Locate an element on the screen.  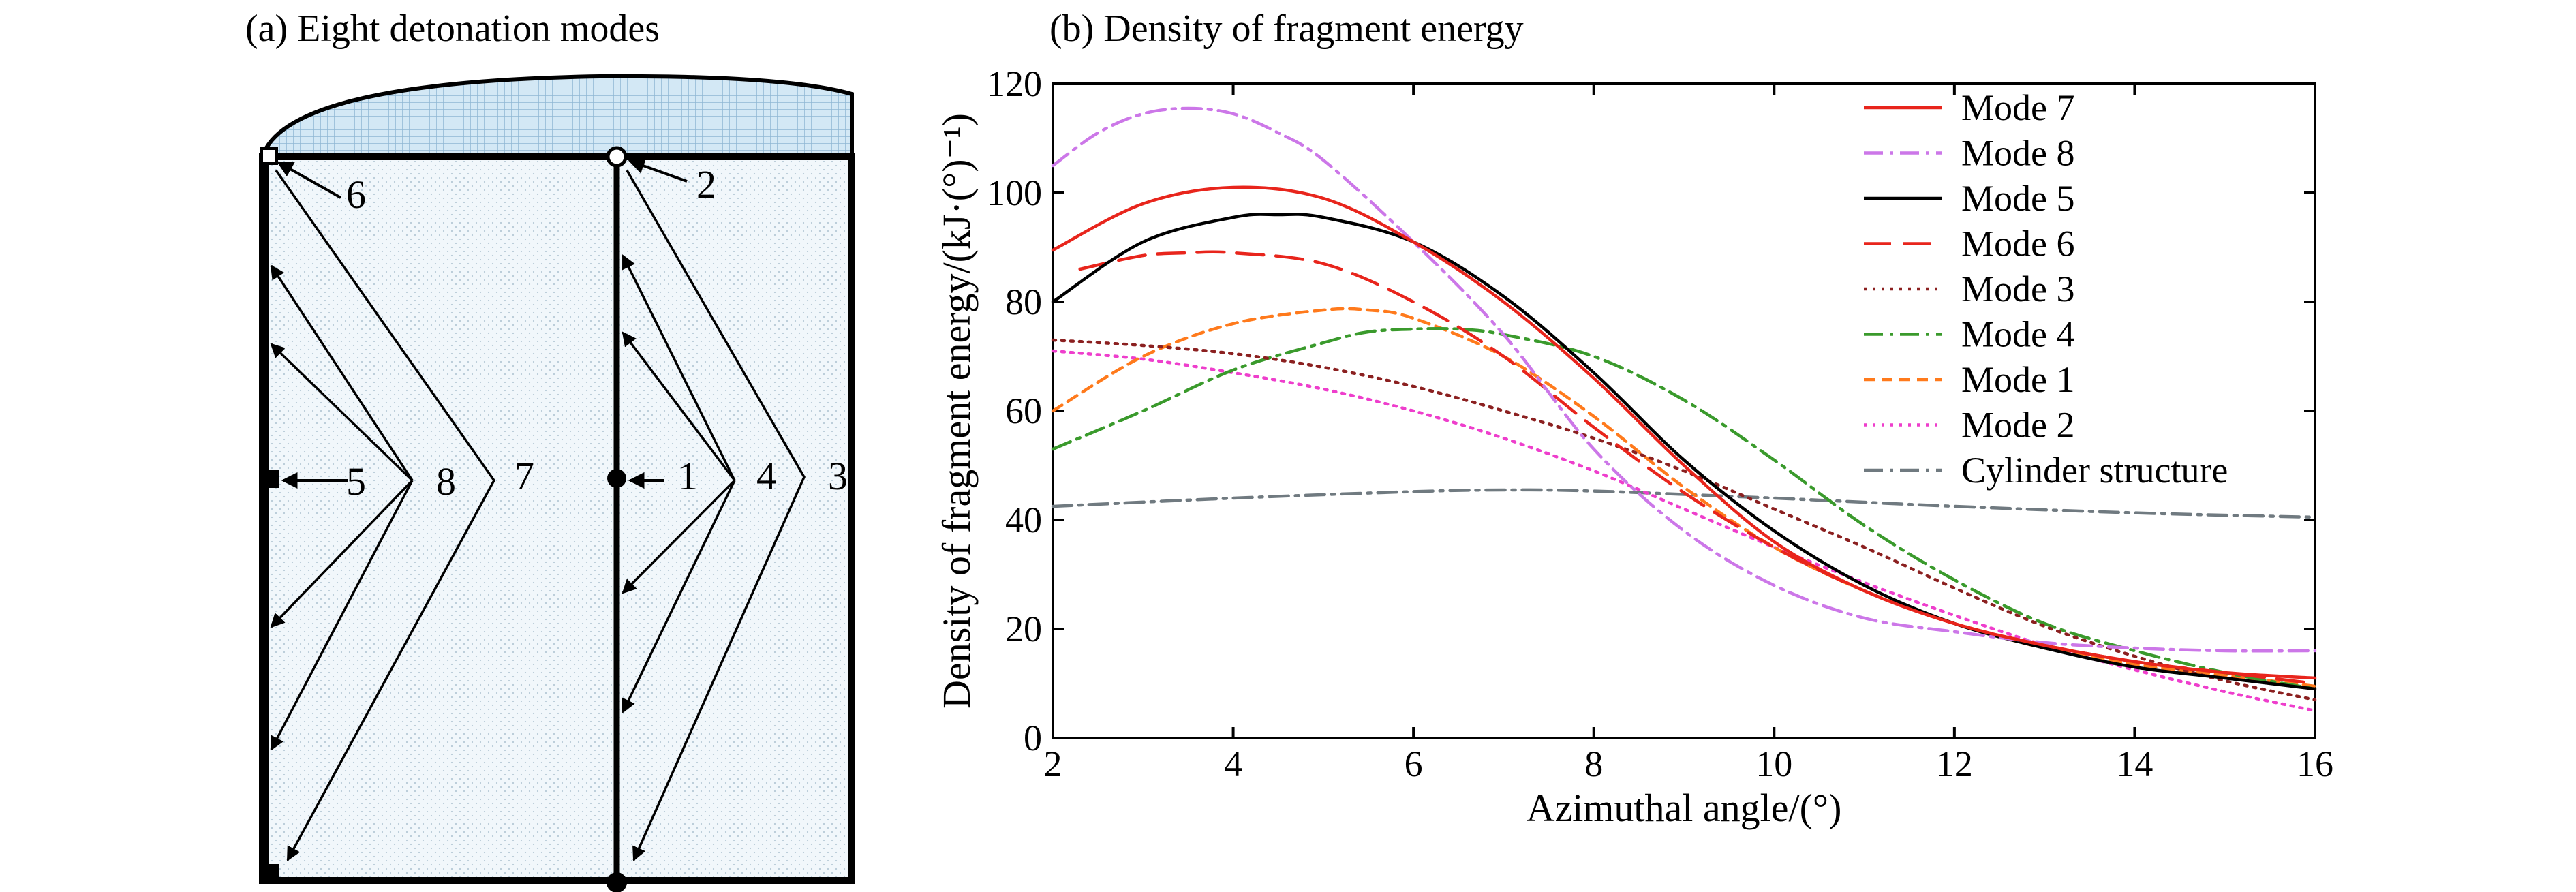
legend-entry: Mode 8 is located at coordinates (1969, 153).